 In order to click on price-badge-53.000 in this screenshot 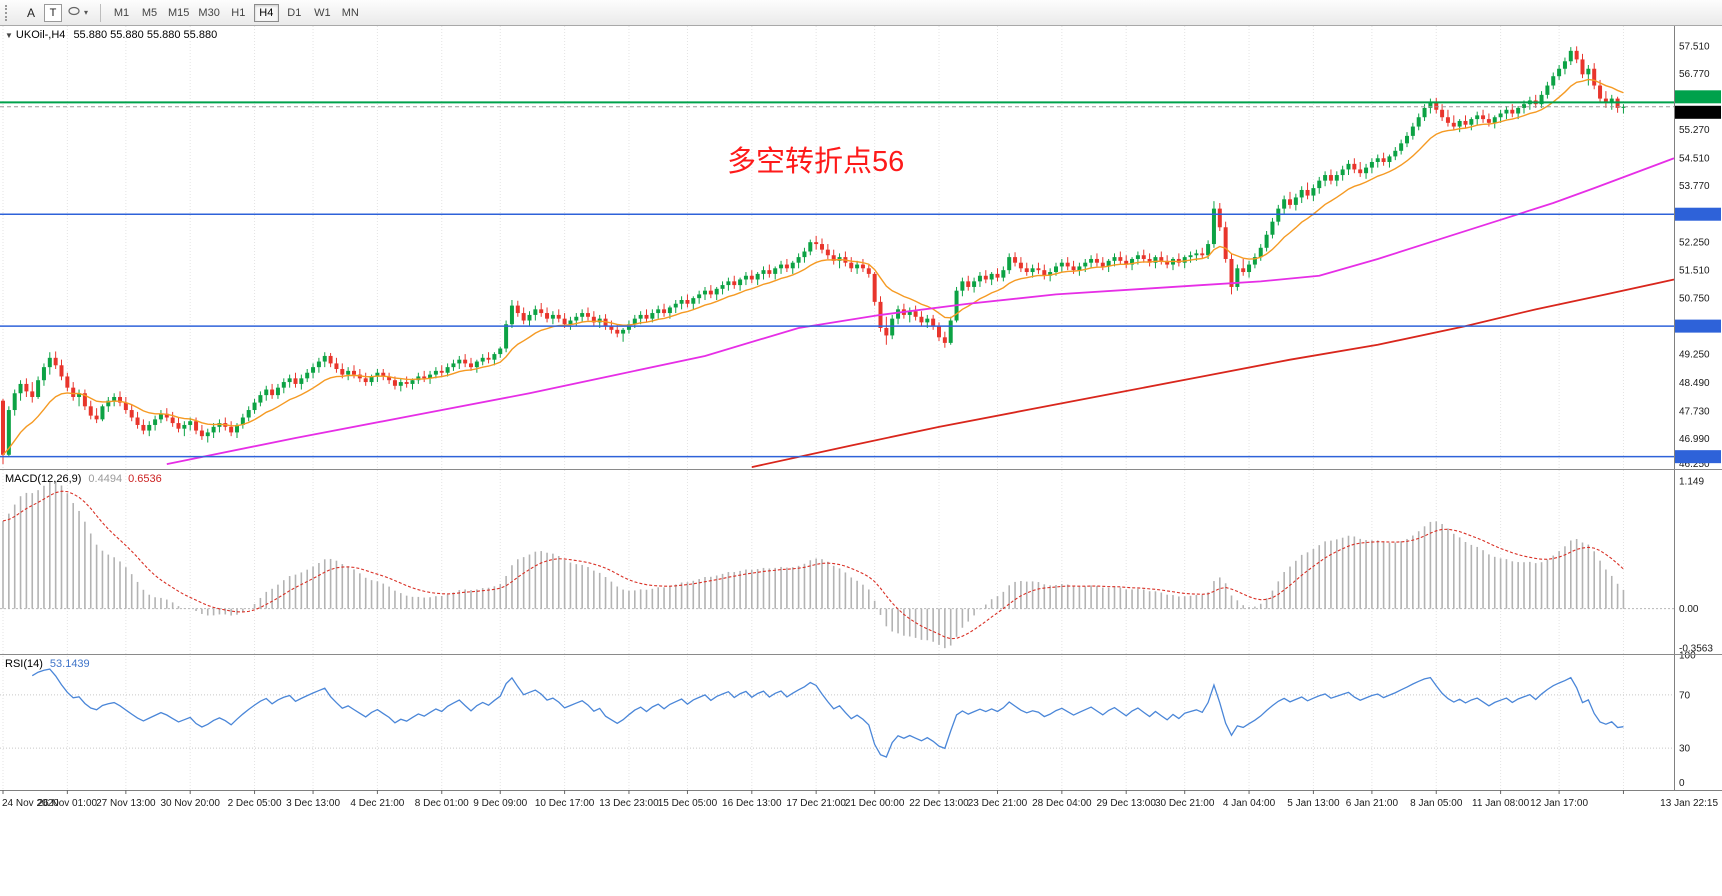, I will do `click(1698, 214)`.